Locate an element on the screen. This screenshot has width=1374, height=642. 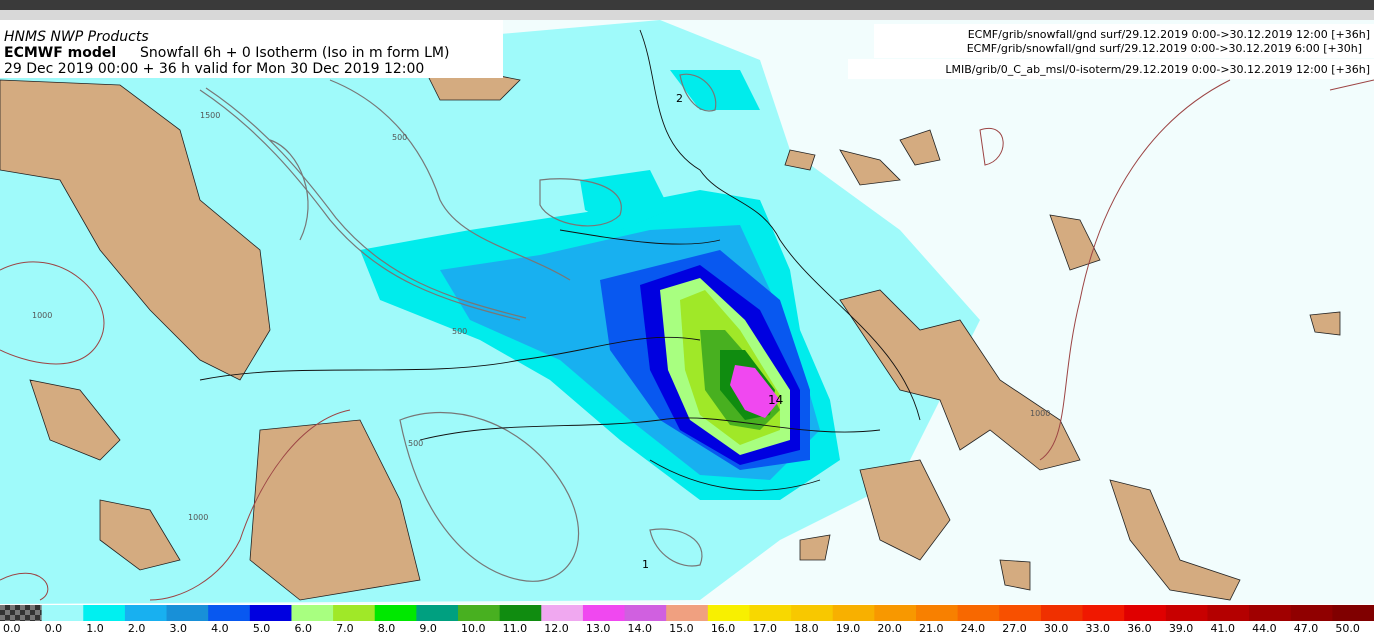
colorbar-label: 19.0 is located at coordinates (848, 628).